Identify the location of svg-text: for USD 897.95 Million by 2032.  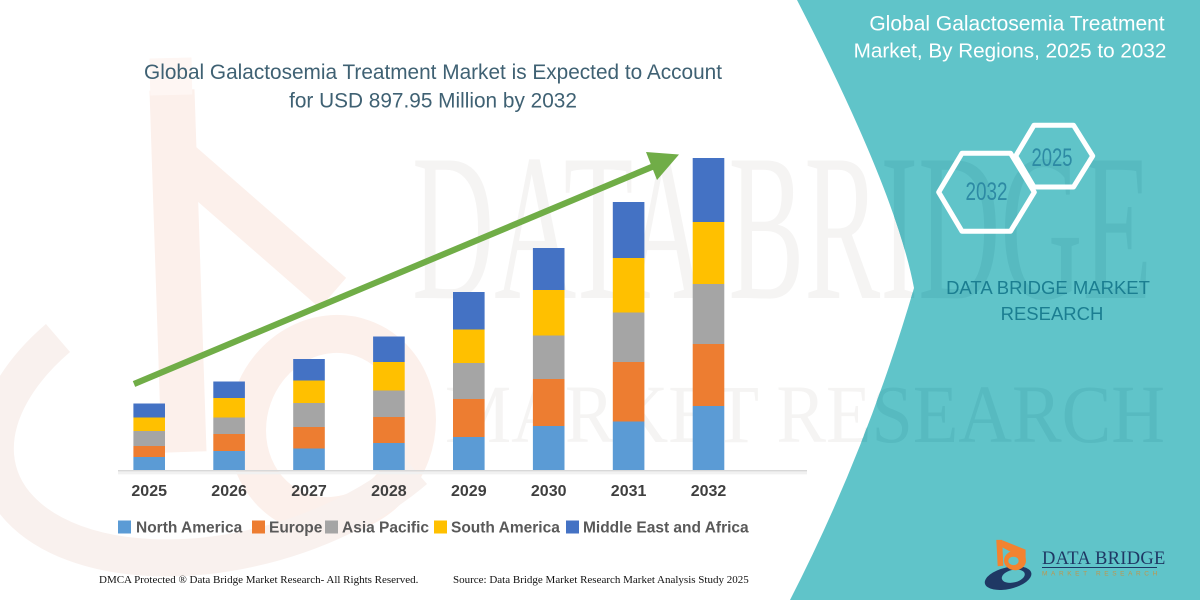
(433, 101).